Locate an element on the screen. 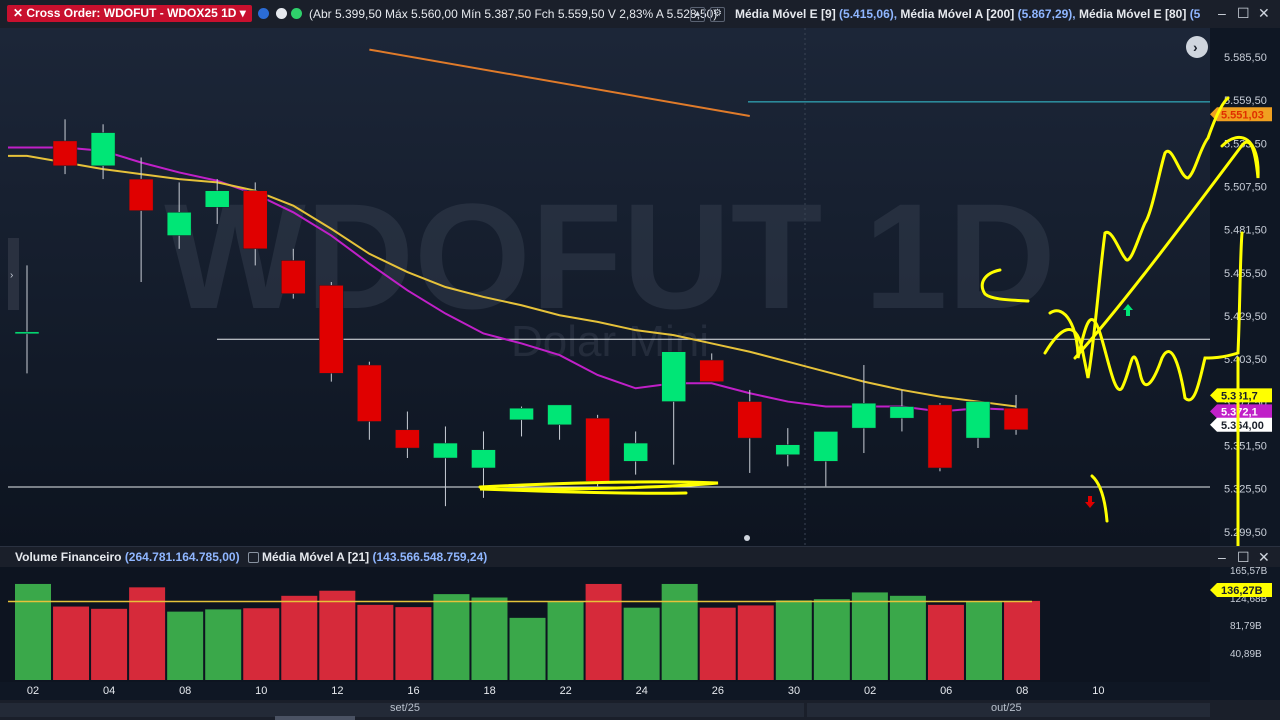 The width and height of the screenshot is (1280, 720). ma-e80-label: Média Móvel E [80] is located at coordinates (1132, 14).